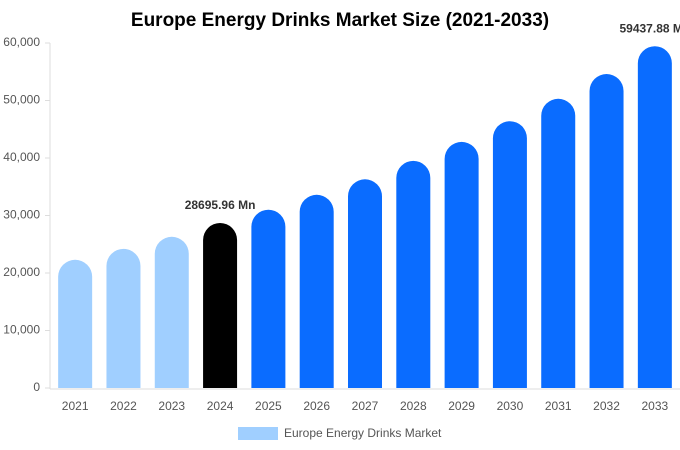 This screenshot has width=680, height=450. I want to click on y-tick-label: 60,000, so click(21, 42).